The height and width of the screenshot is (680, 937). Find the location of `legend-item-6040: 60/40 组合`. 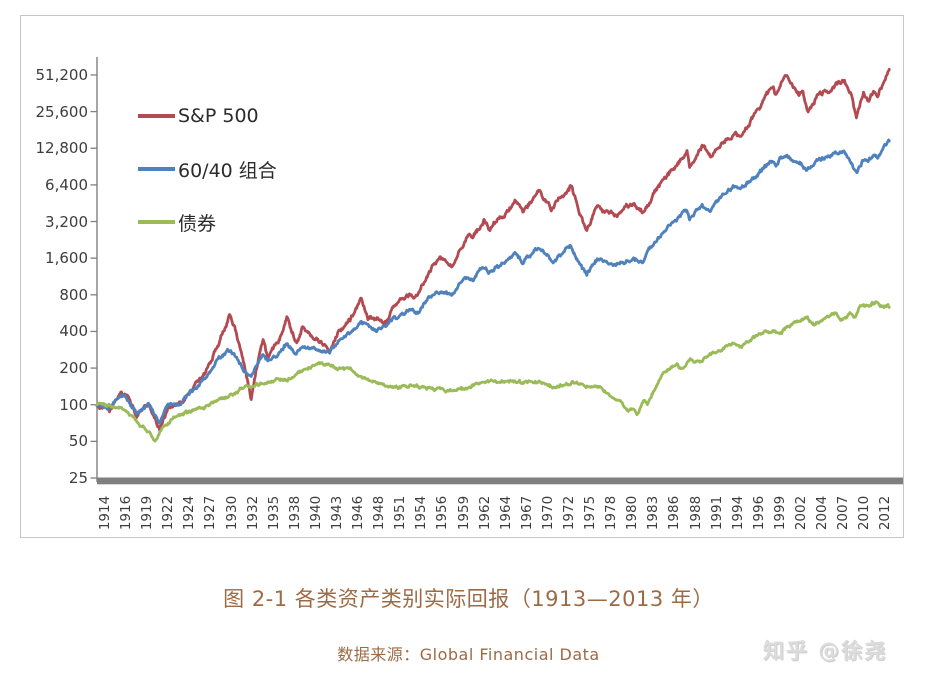

legend-item-6040: 60/40 组合 is located at coordinates (207, 169).